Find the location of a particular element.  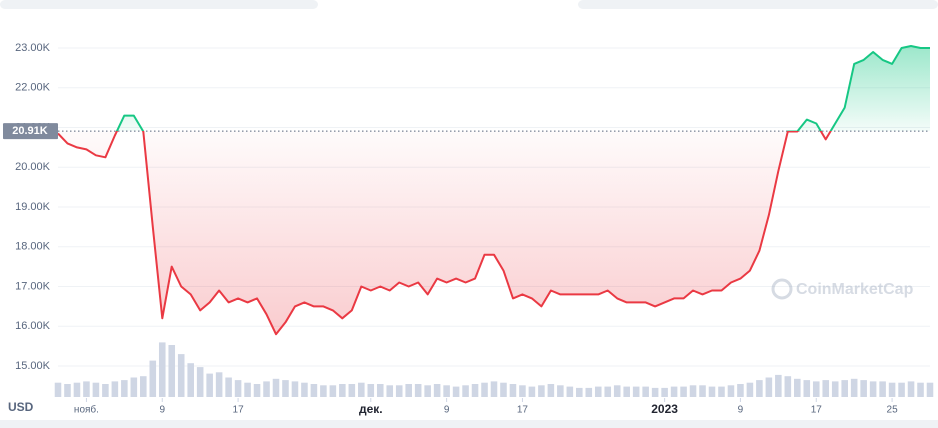

navigator-strip is located at coordinates (469, 424).